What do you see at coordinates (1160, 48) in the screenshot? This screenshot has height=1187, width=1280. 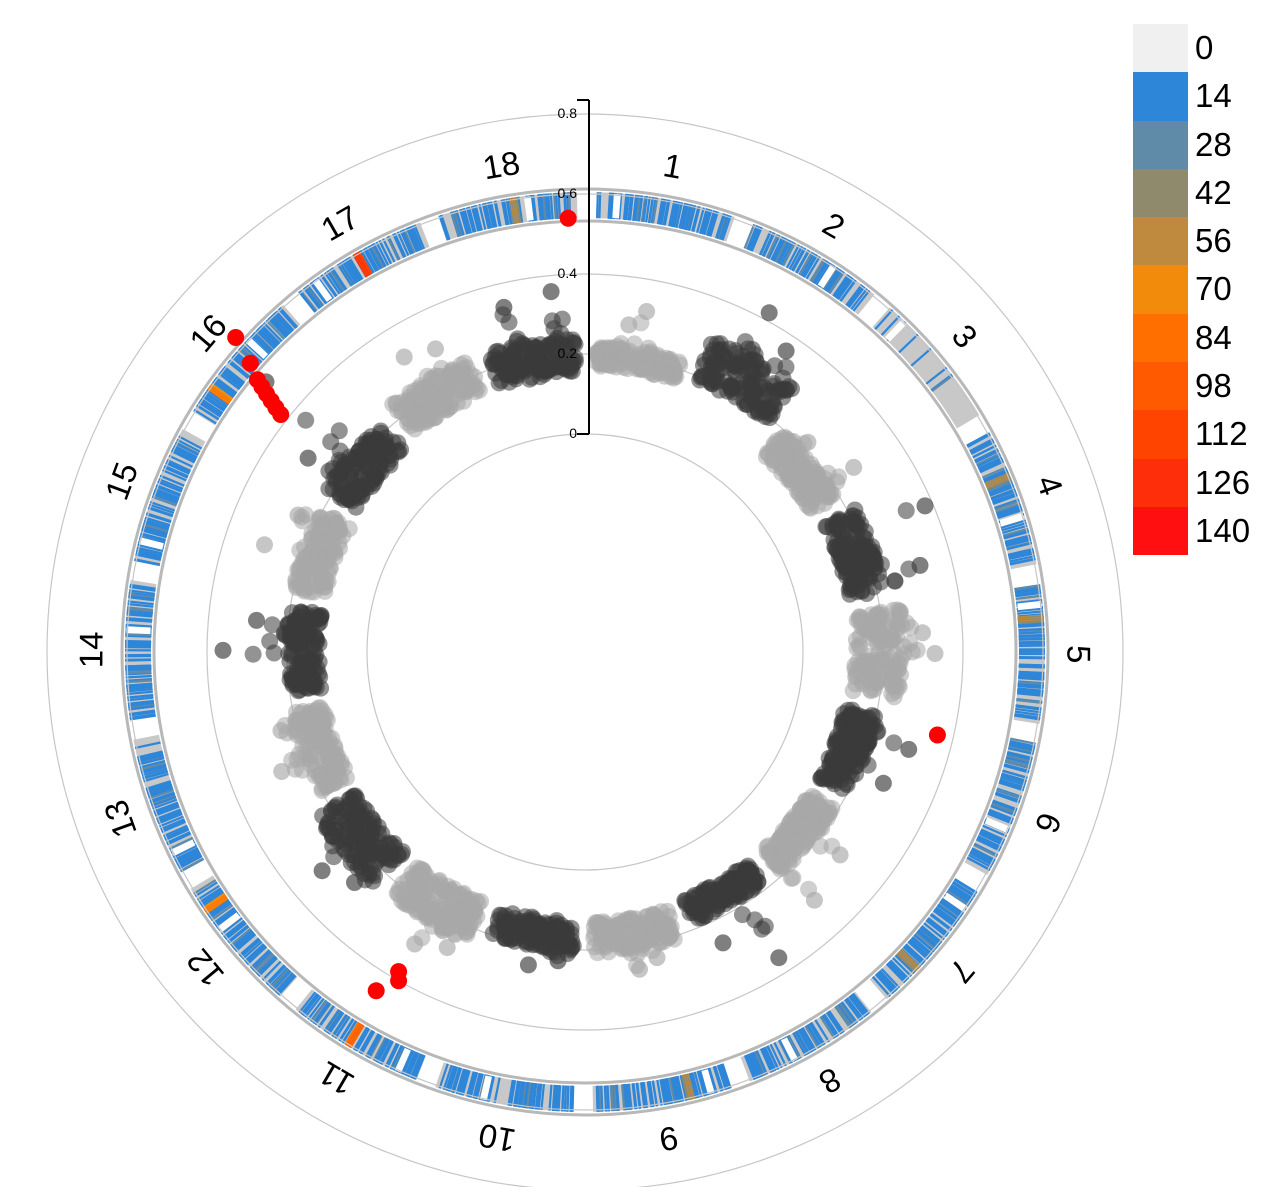 I see `legend-swatch` at bounding box center [1160, 48].